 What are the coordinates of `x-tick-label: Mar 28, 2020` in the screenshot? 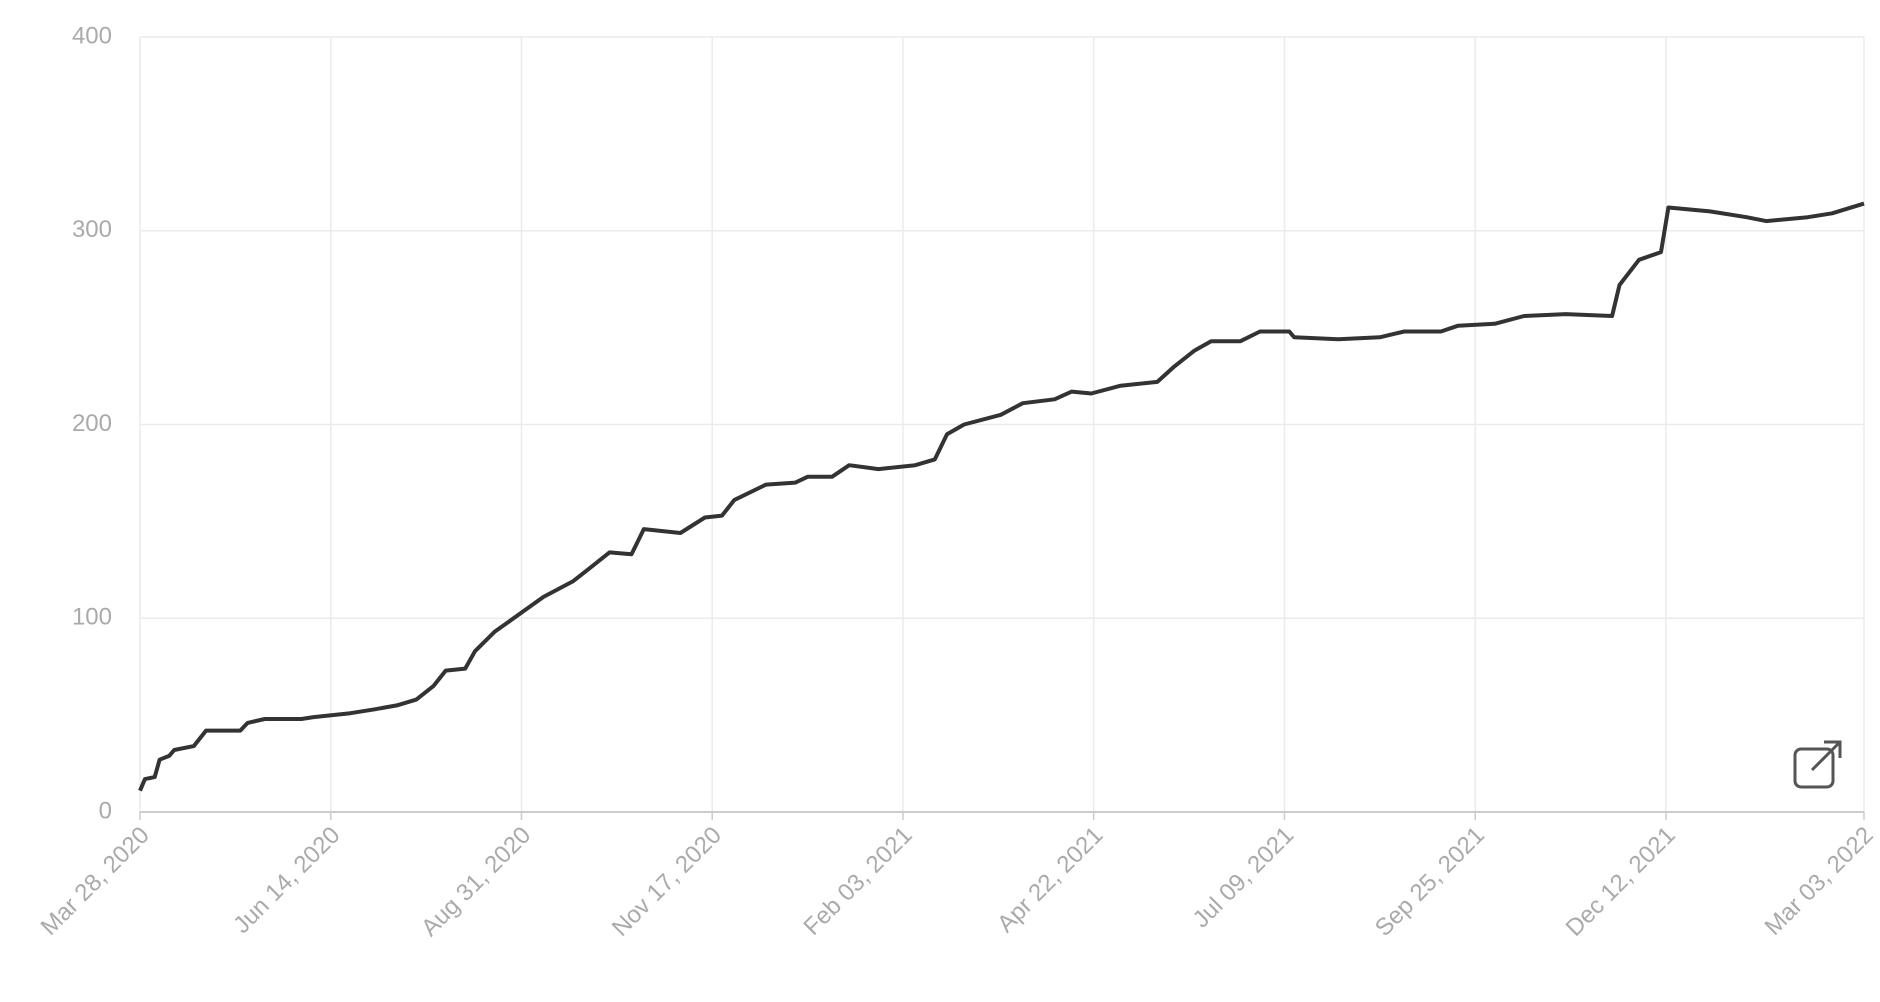 It's located at (95, 881).